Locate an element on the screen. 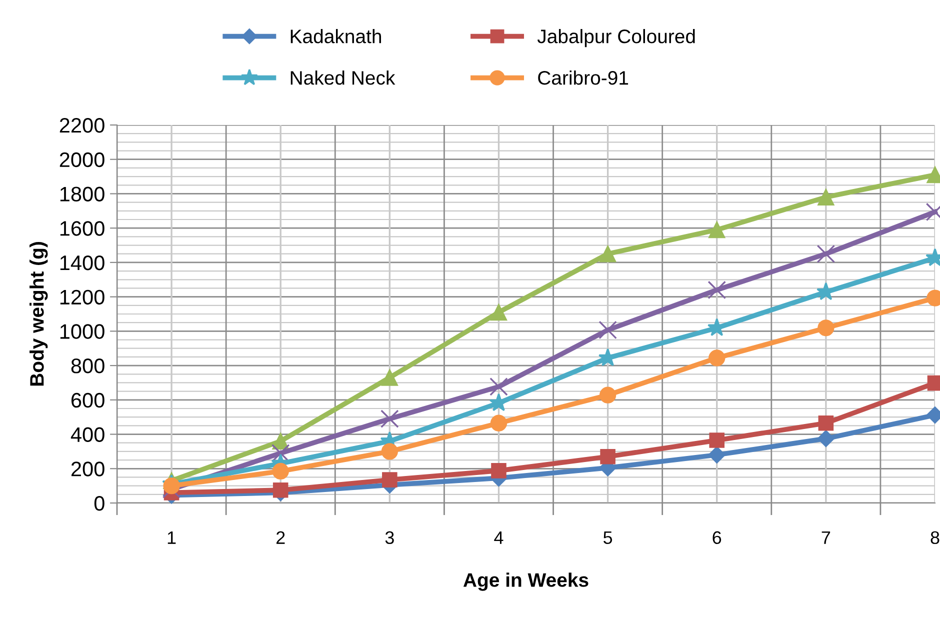 This screenshot has height=619, width=940. x-tick-label: 1 is located at coordinates (172, 537).